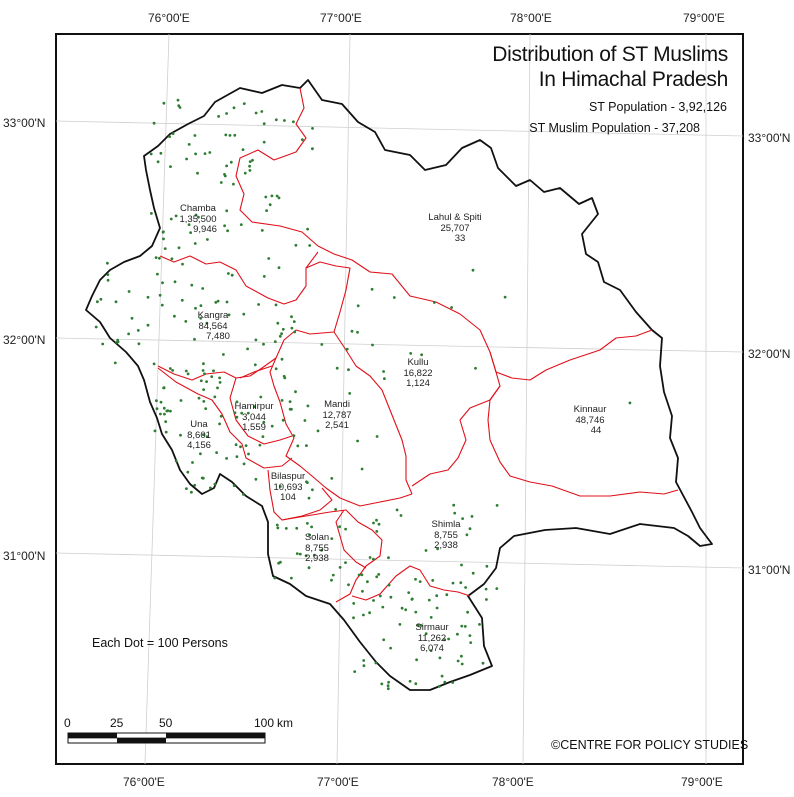  Describe the element at coordinates (198, 208) in the screenshot. I see `district-name: Chamba` at that location.